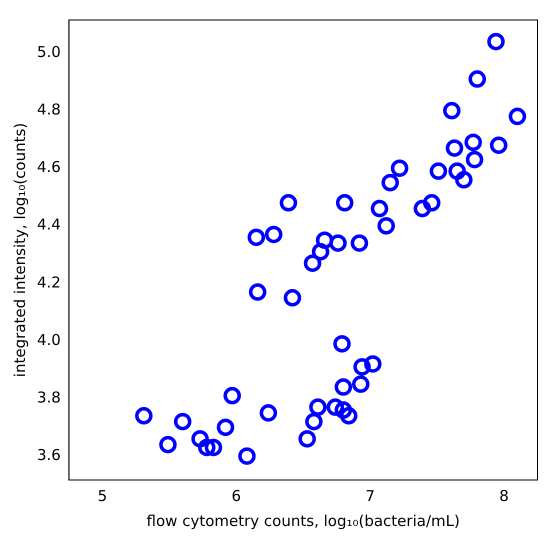 Image resolution: width=556 pixels, height=543 pixels. Describe the element at coordinates (48, 51) in the screenshot. I see `y-tick-label: 5.0` at that location.